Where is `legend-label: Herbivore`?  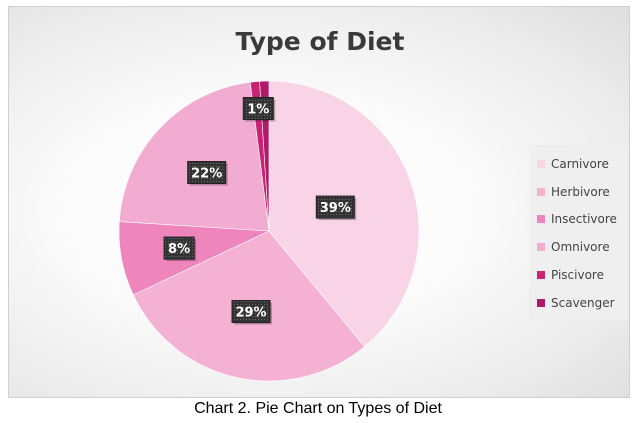
legend-label: Herbivore is located at coordinates (580, 191).